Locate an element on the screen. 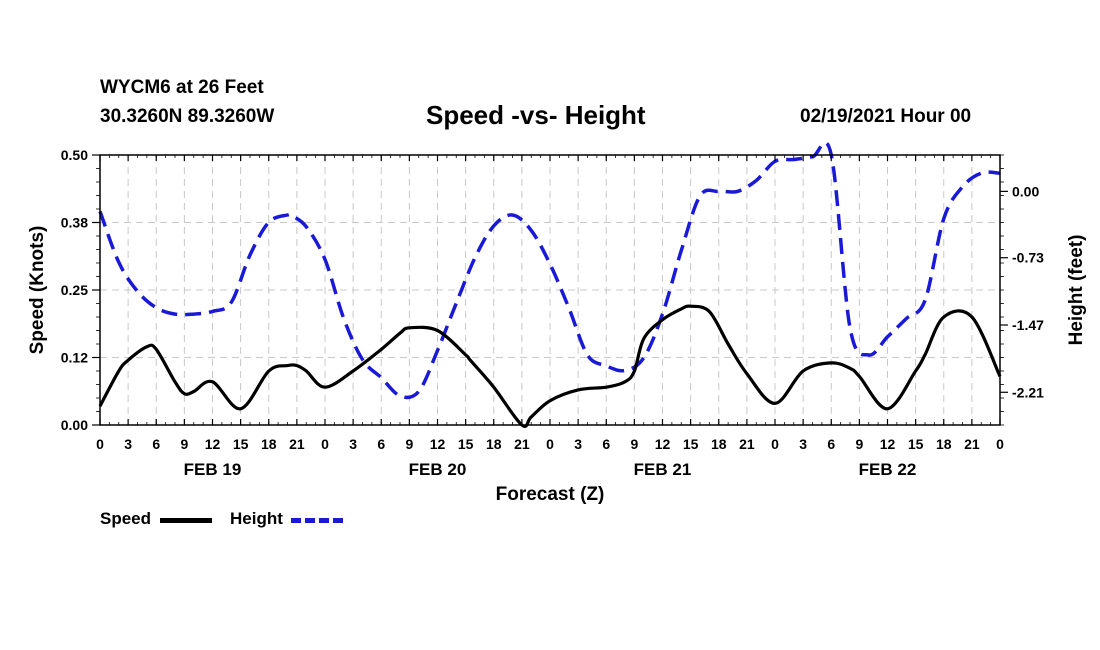  date-label: FEB 20 is located at coordinates (438, 469).